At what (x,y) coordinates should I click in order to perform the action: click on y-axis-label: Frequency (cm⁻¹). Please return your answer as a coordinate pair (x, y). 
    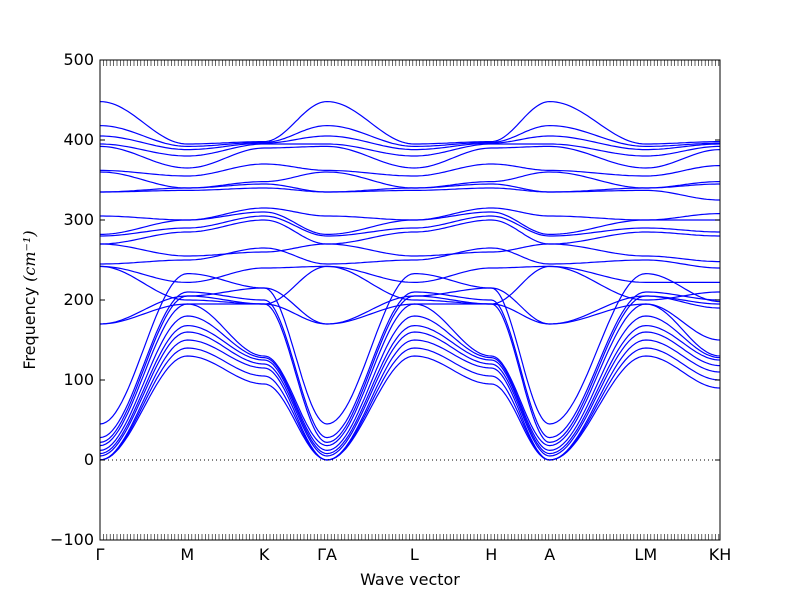
    Looking at the image, I should click on (29, 299).